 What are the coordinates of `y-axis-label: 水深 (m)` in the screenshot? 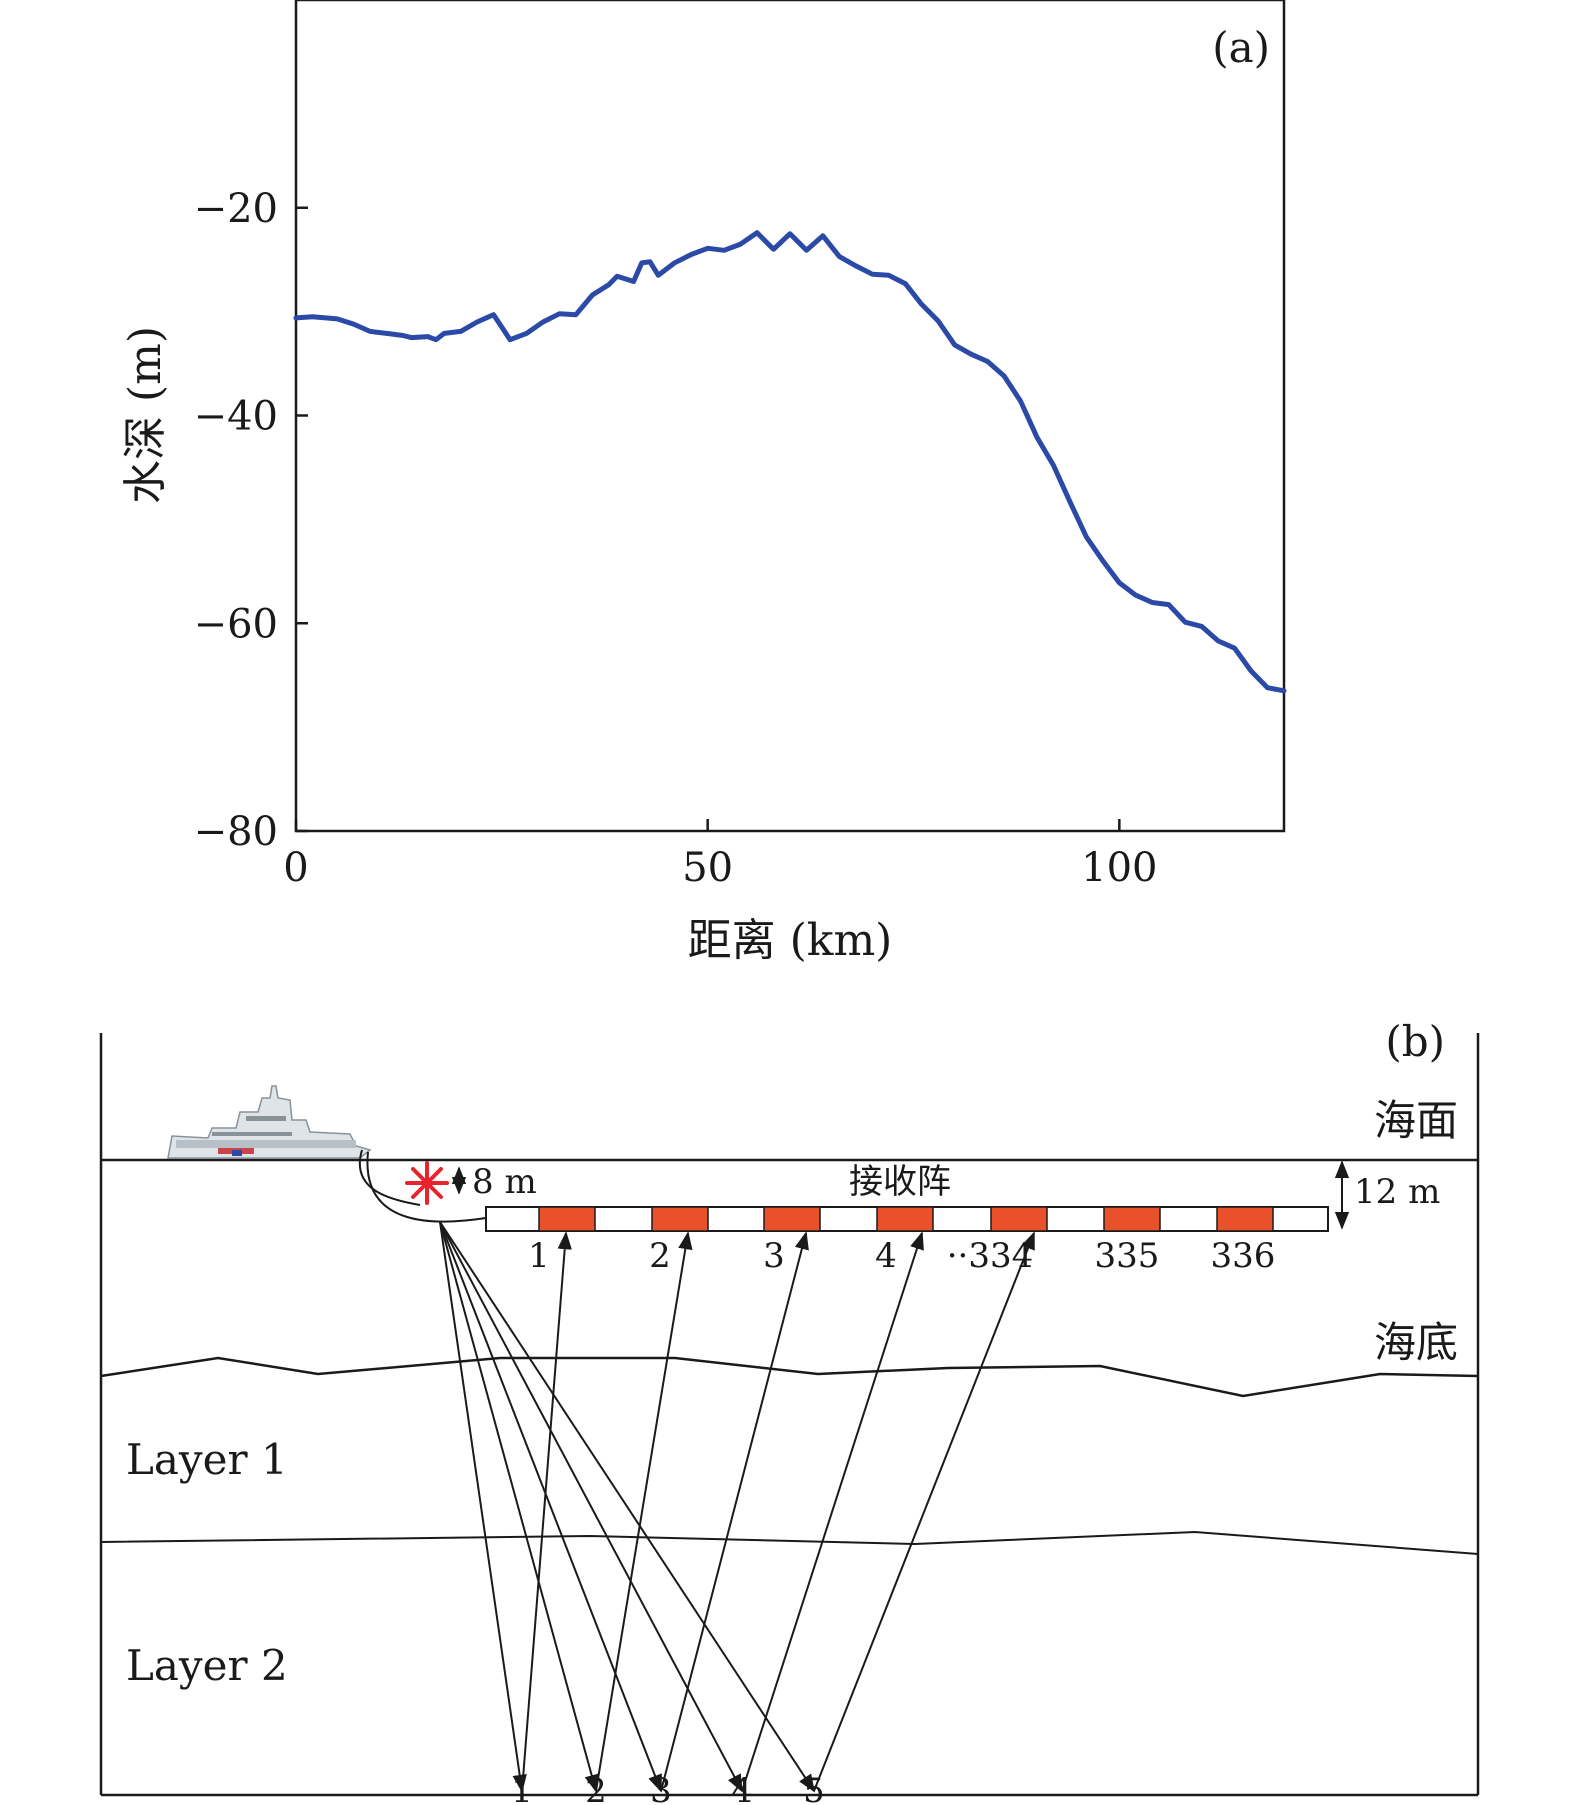 It's located at (145, 415).